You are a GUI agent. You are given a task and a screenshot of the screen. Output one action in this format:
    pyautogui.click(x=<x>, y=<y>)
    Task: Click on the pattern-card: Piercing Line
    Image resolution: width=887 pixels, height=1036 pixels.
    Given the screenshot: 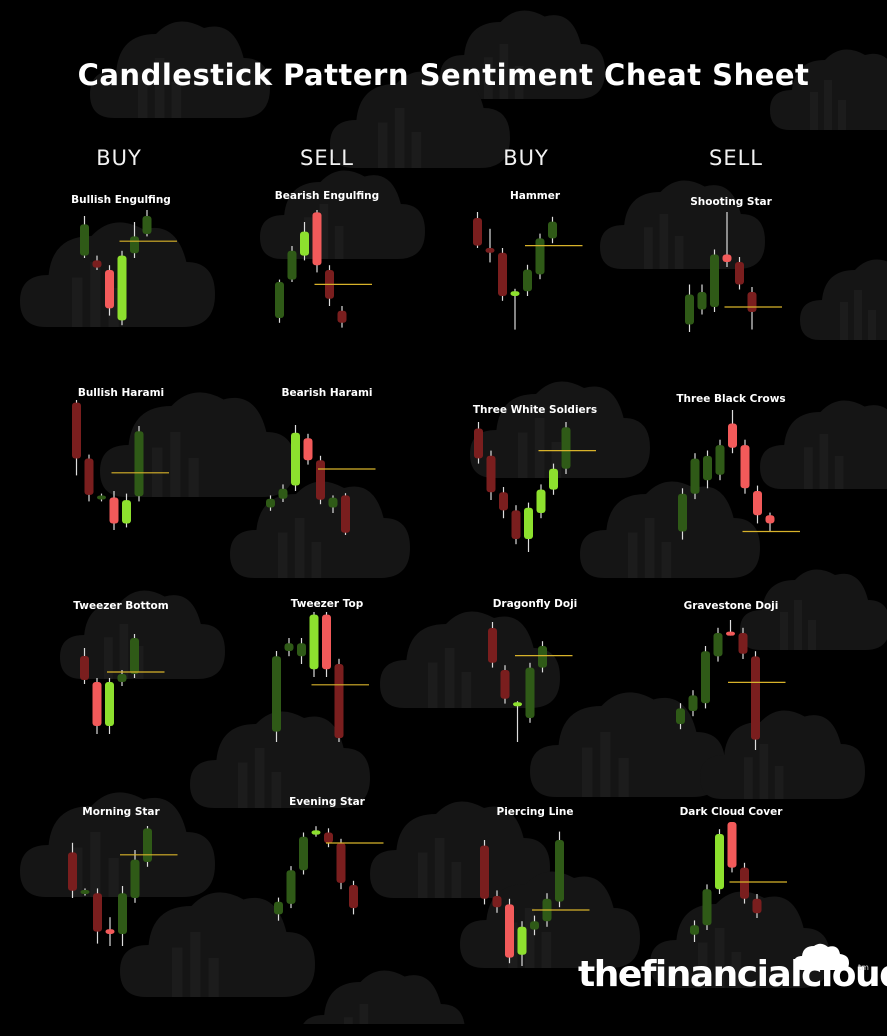 What is the action you would take?
    pyautogui.click(x=535, y=921)
    